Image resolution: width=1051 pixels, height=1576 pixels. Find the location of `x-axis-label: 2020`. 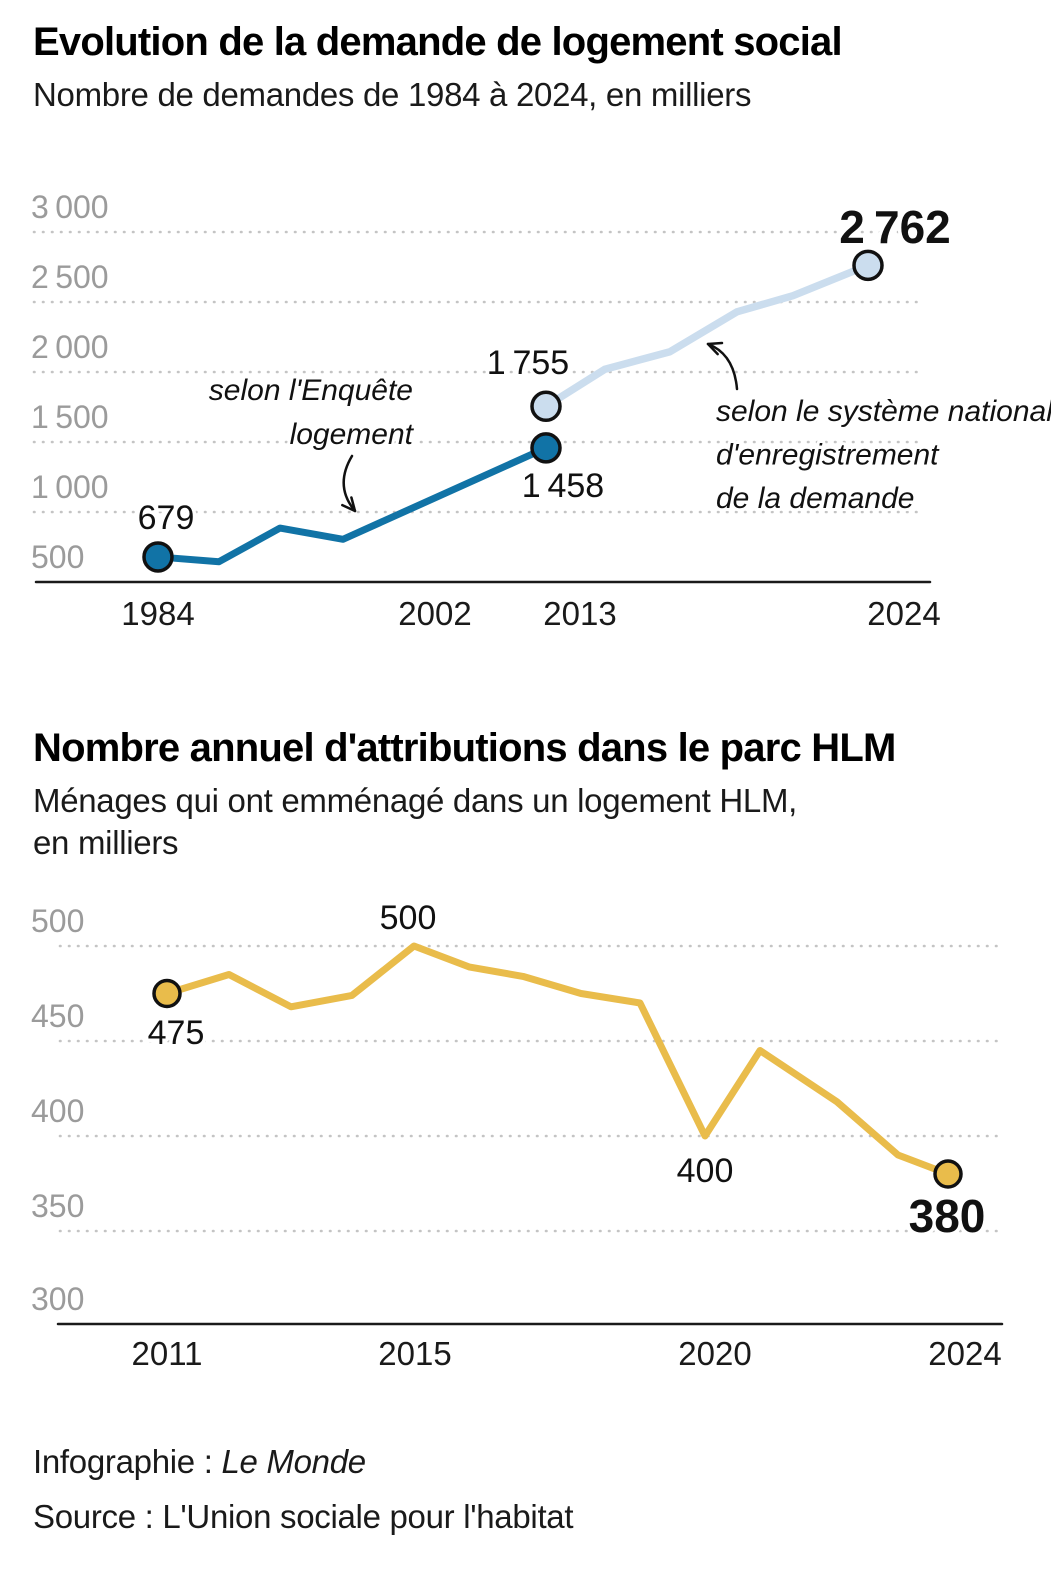

x-axis-label: 2020 is located at coordinates (714, 1353).